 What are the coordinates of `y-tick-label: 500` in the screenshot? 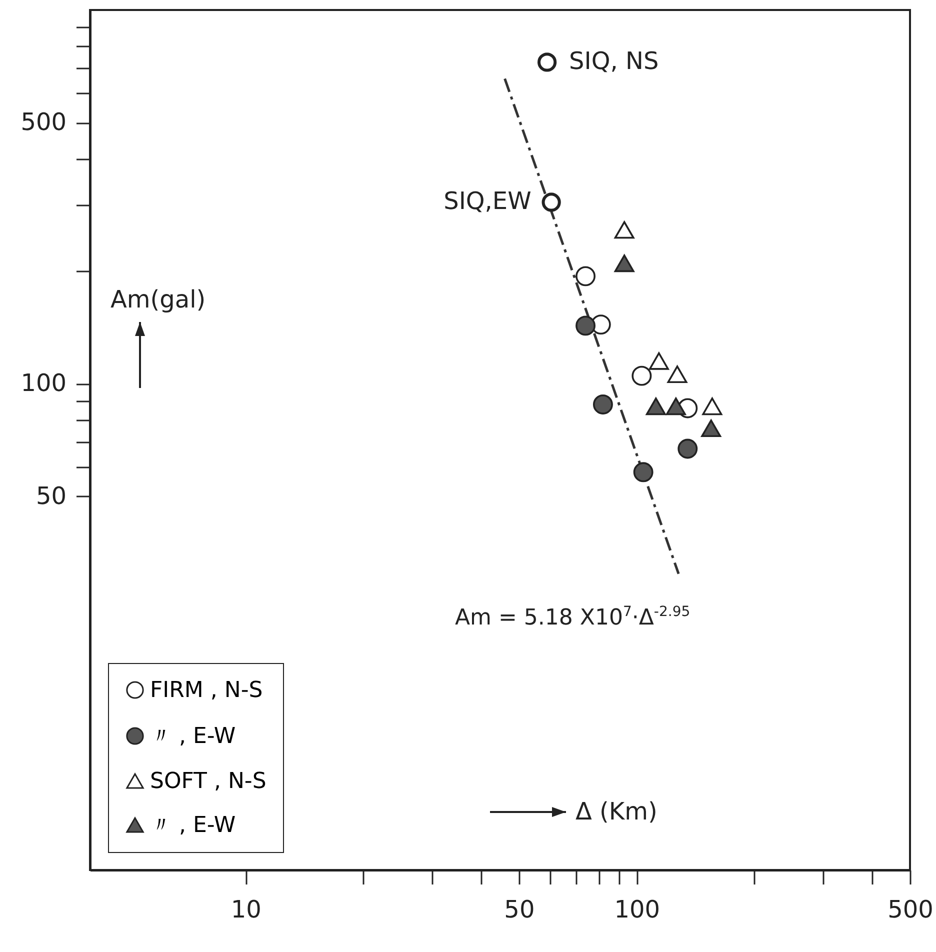 It's located at (43, 122).